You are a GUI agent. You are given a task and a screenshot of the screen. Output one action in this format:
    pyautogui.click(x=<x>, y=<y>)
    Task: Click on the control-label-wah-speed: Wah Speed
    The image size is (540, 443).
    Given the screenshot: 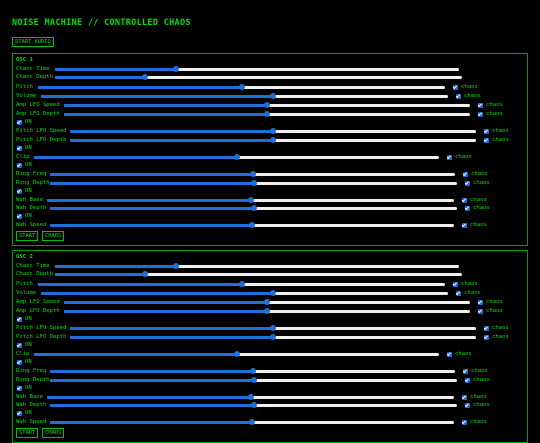 What is the action you would take?
    pyautogui.click(x=31, y=422)
    